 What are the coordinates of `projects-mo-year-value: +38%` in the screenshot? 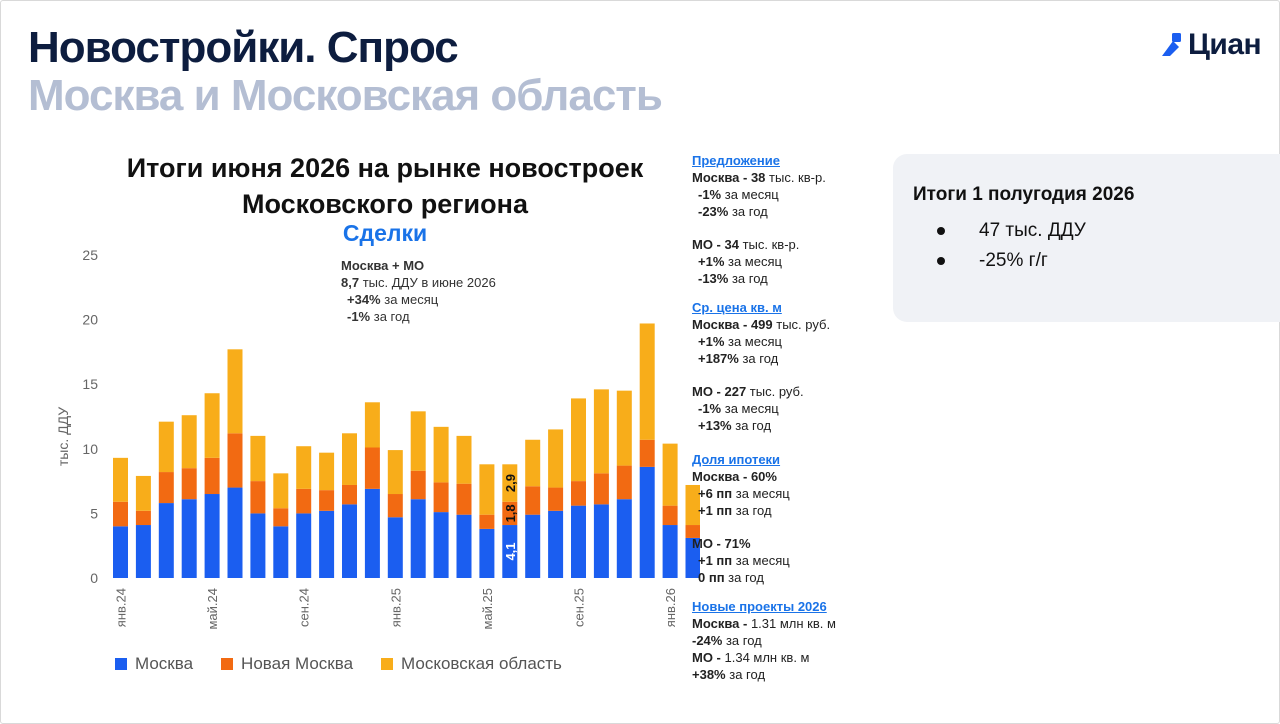 It's located at (709, 674).